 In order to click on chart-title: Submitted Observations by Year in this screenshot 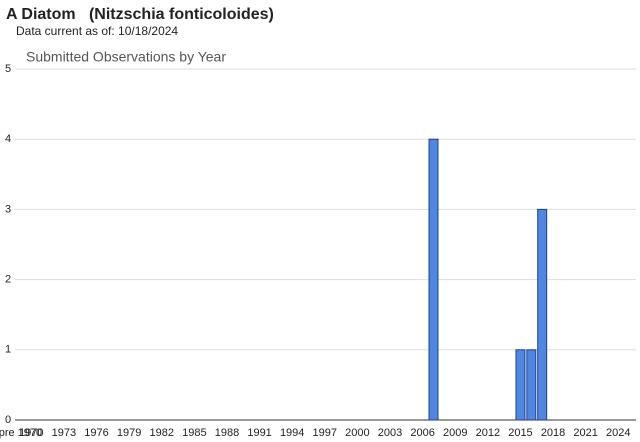, I will do `click(126, 57)`.